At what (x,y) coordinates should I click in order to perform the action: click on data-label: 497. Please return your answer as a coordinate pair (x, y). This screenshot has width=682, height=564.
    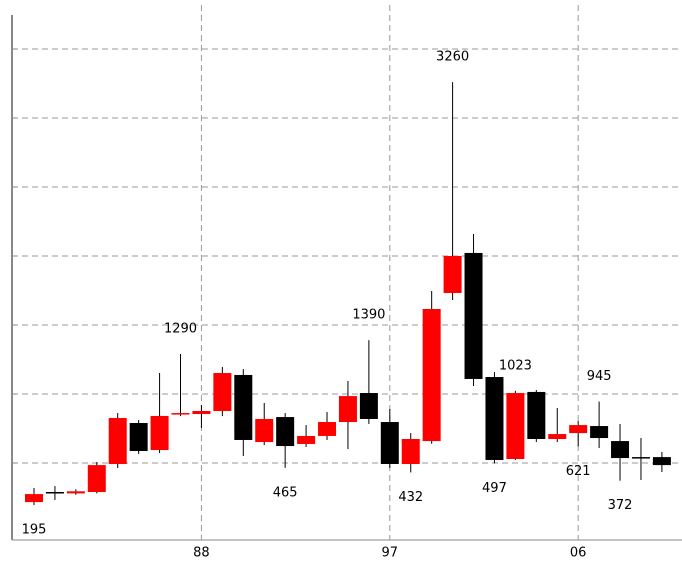
    Looking at the image, I should click on (494, 488).